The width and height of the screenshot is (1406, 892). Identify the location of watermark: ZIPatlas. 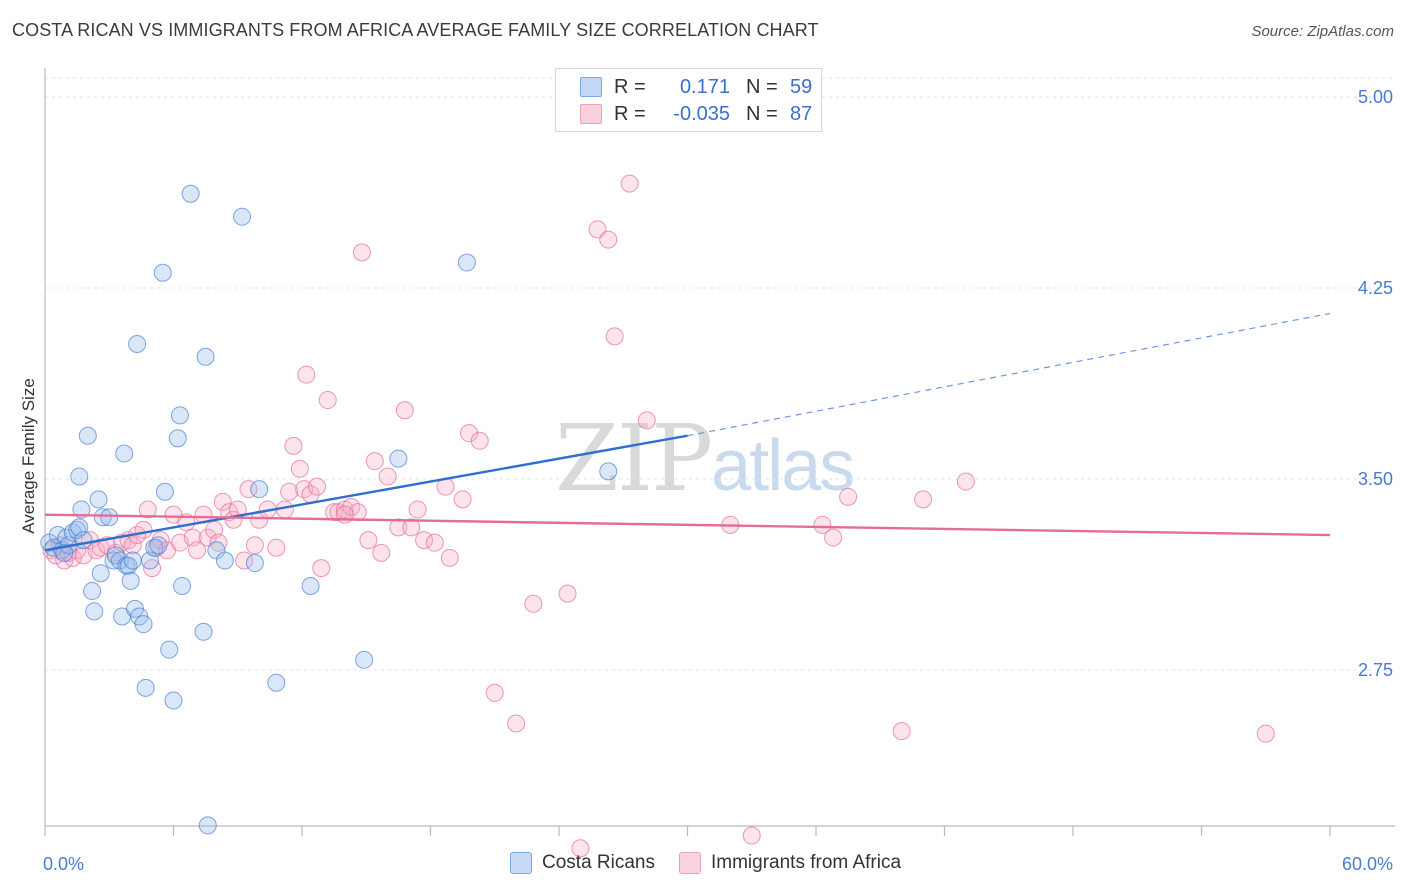
(705, 458).